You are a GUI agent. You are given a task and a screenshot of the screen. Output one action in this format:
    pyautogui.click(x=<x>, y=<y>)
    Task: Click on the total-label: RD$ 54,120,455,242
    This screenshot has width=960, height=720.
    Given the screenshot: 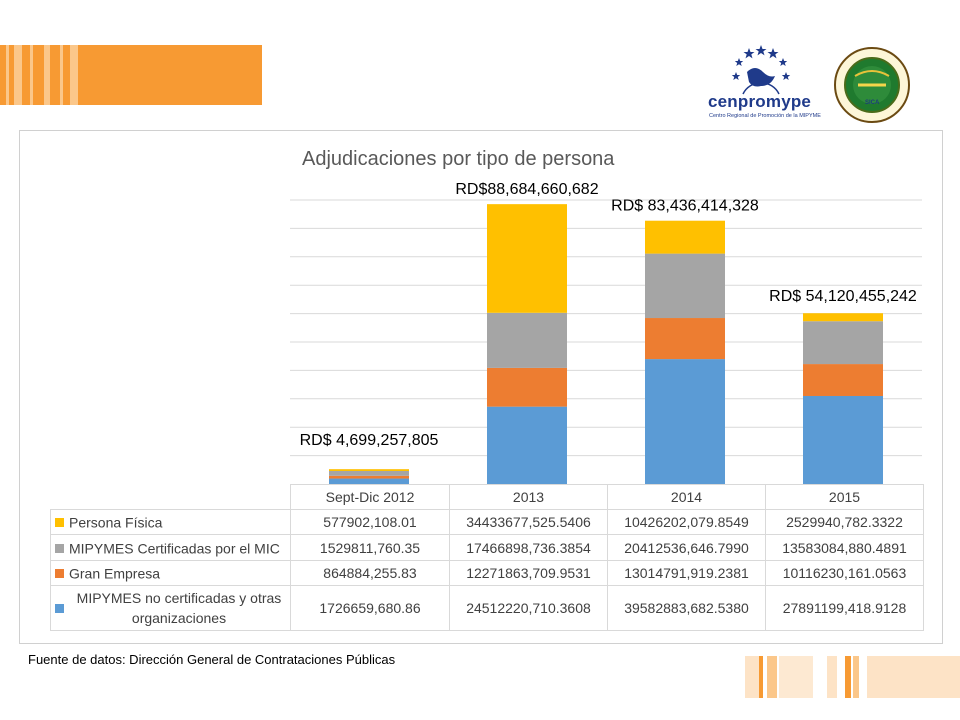 What is the action you would take?
    pyautogui.click(x=843, y=296)
    